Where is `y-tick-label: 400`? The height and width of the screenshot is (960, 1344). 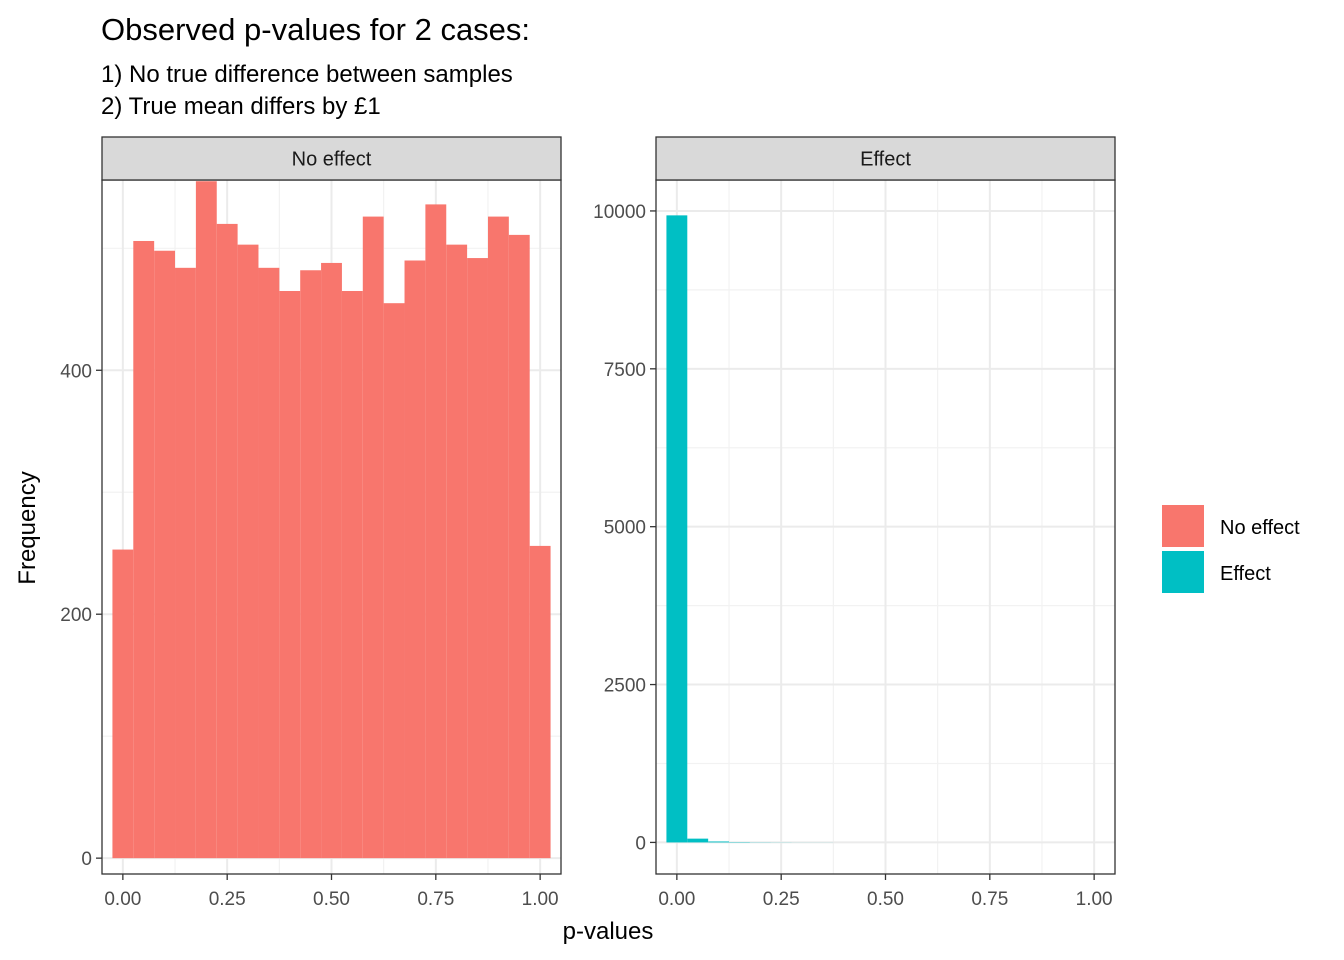 y-tick-label: 400 is located at coordinates (76, 371).